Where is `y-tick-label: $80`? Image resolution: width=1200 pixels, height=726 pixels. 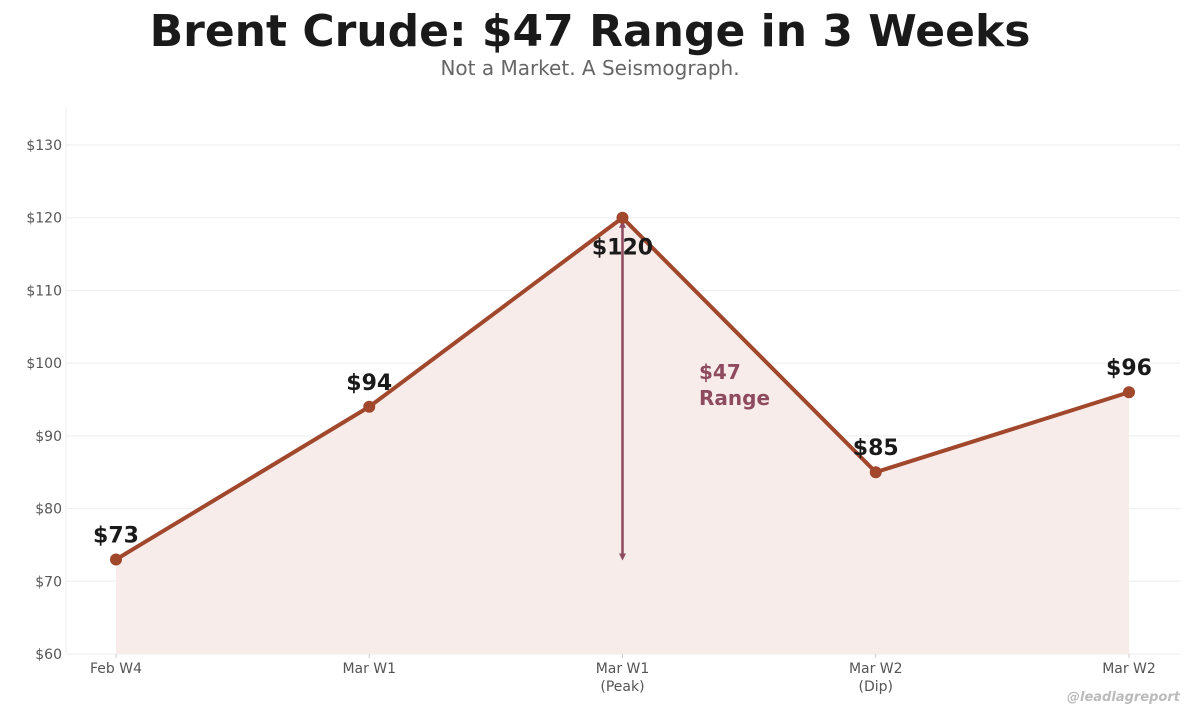 y-tick-label: $80 is located at coordinates (48, 510).